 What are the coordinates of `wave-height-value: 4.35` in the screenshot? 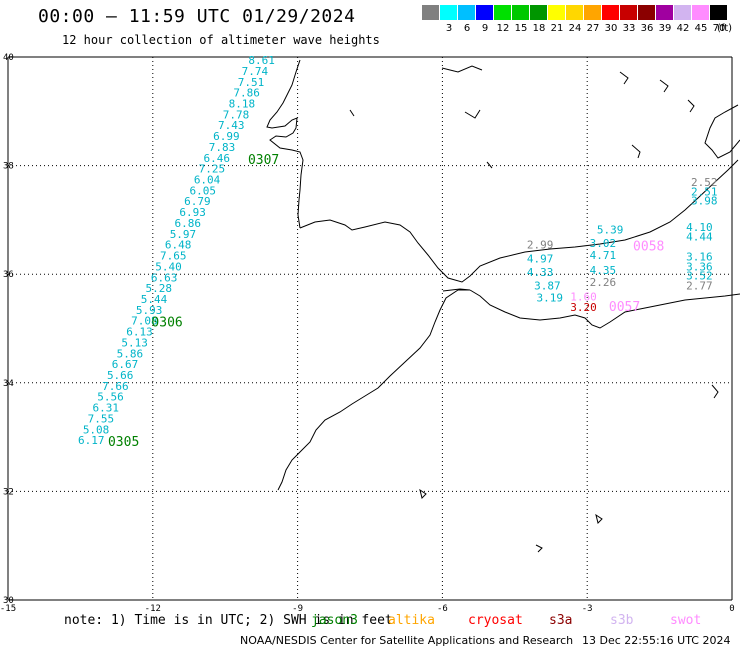 It's located at (603, 270).